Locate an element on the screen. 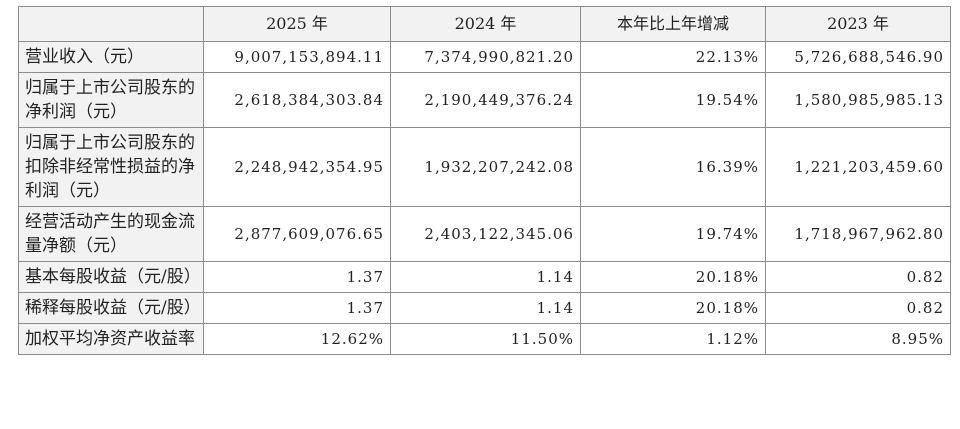  value-cell: 8.95% is located at coordinates (858, 339).